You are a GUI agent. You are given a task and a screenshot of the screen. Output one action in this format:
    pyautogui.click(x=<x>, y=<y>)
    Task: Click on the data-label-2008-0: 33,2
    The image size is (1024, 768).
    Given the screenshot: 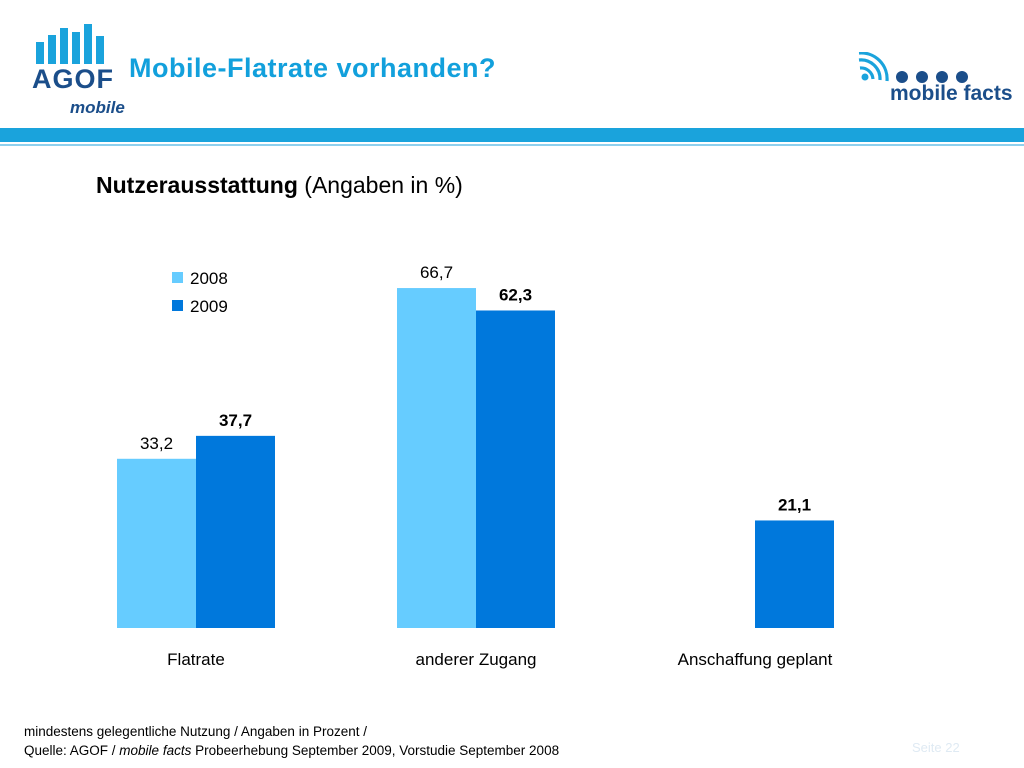 What is the action you would take?
    pyautogui.click(x=156, y=443)
    